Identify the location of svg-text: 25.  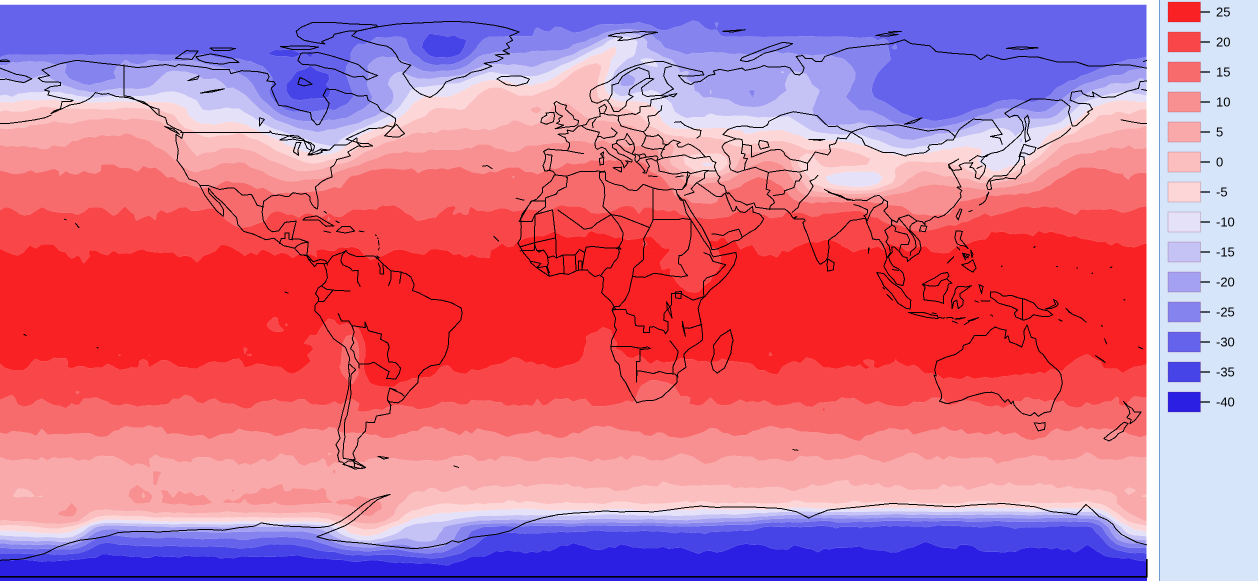
(1223, 12).